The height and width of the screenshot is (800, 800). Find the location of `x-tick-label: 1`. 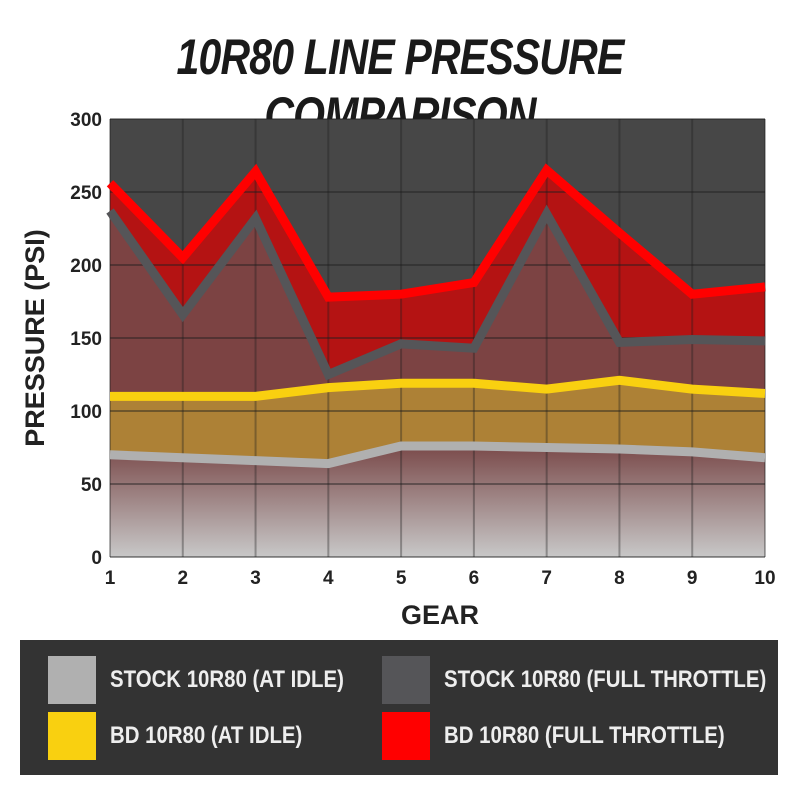

x-tick-label: 1 is located at coordinates (110, 578).